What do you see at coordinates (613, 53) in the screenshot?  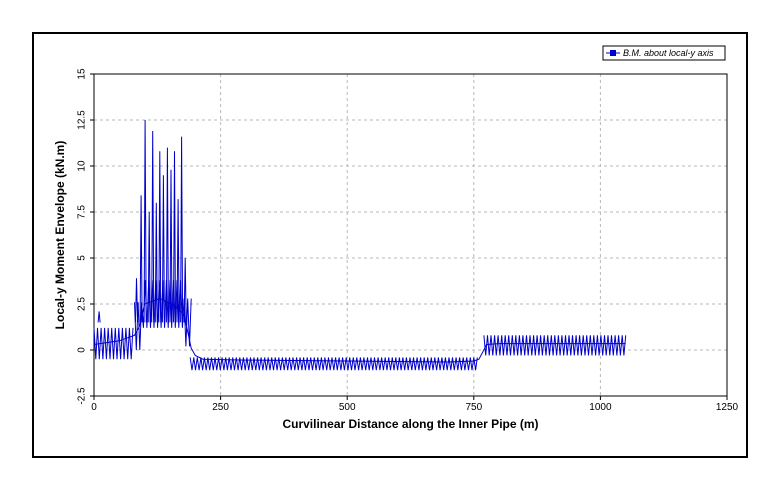 I see `legend-marker` at bounding box center [613, 53].